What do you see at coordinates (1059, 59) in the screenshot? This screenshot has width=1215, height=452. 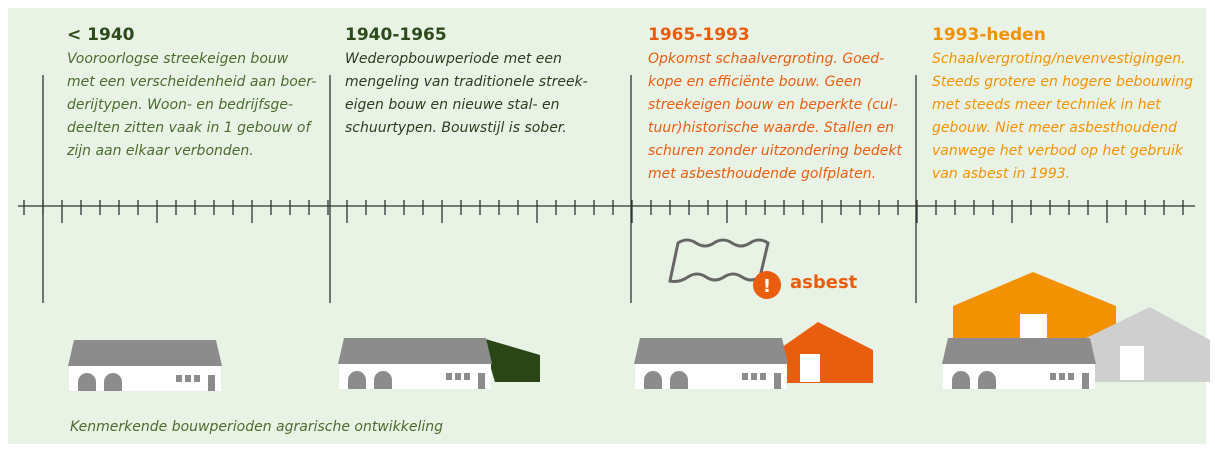 I see `period-description: Schaalvergroting/nevenvestigingen.` at bounding box center [1059, 59].